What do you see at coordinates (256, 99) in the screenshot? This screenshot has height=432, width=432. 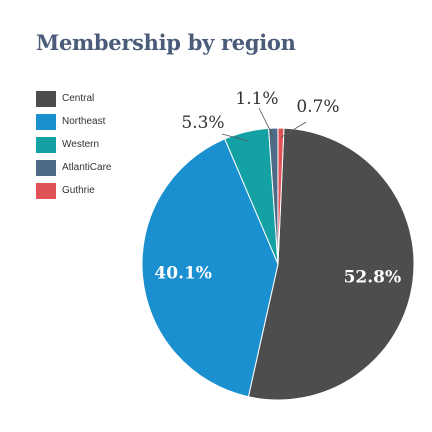 I see `slice-label-atlanticare: 1.1%` at bounding box center [256, 99].